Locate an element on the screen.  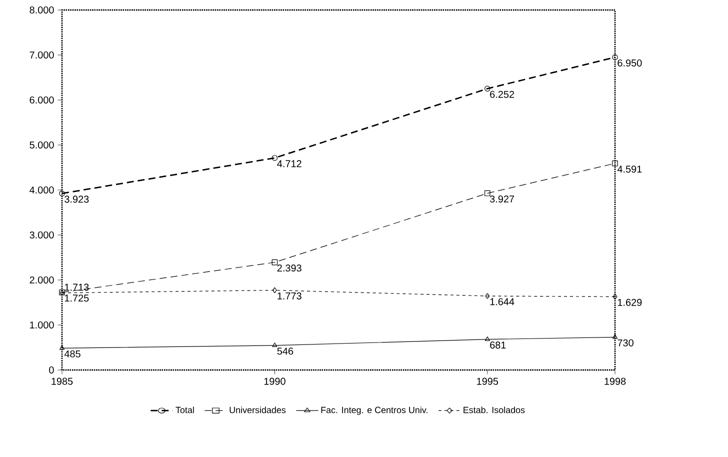
data-label: 3.923 is located at coordinates (76, 199).